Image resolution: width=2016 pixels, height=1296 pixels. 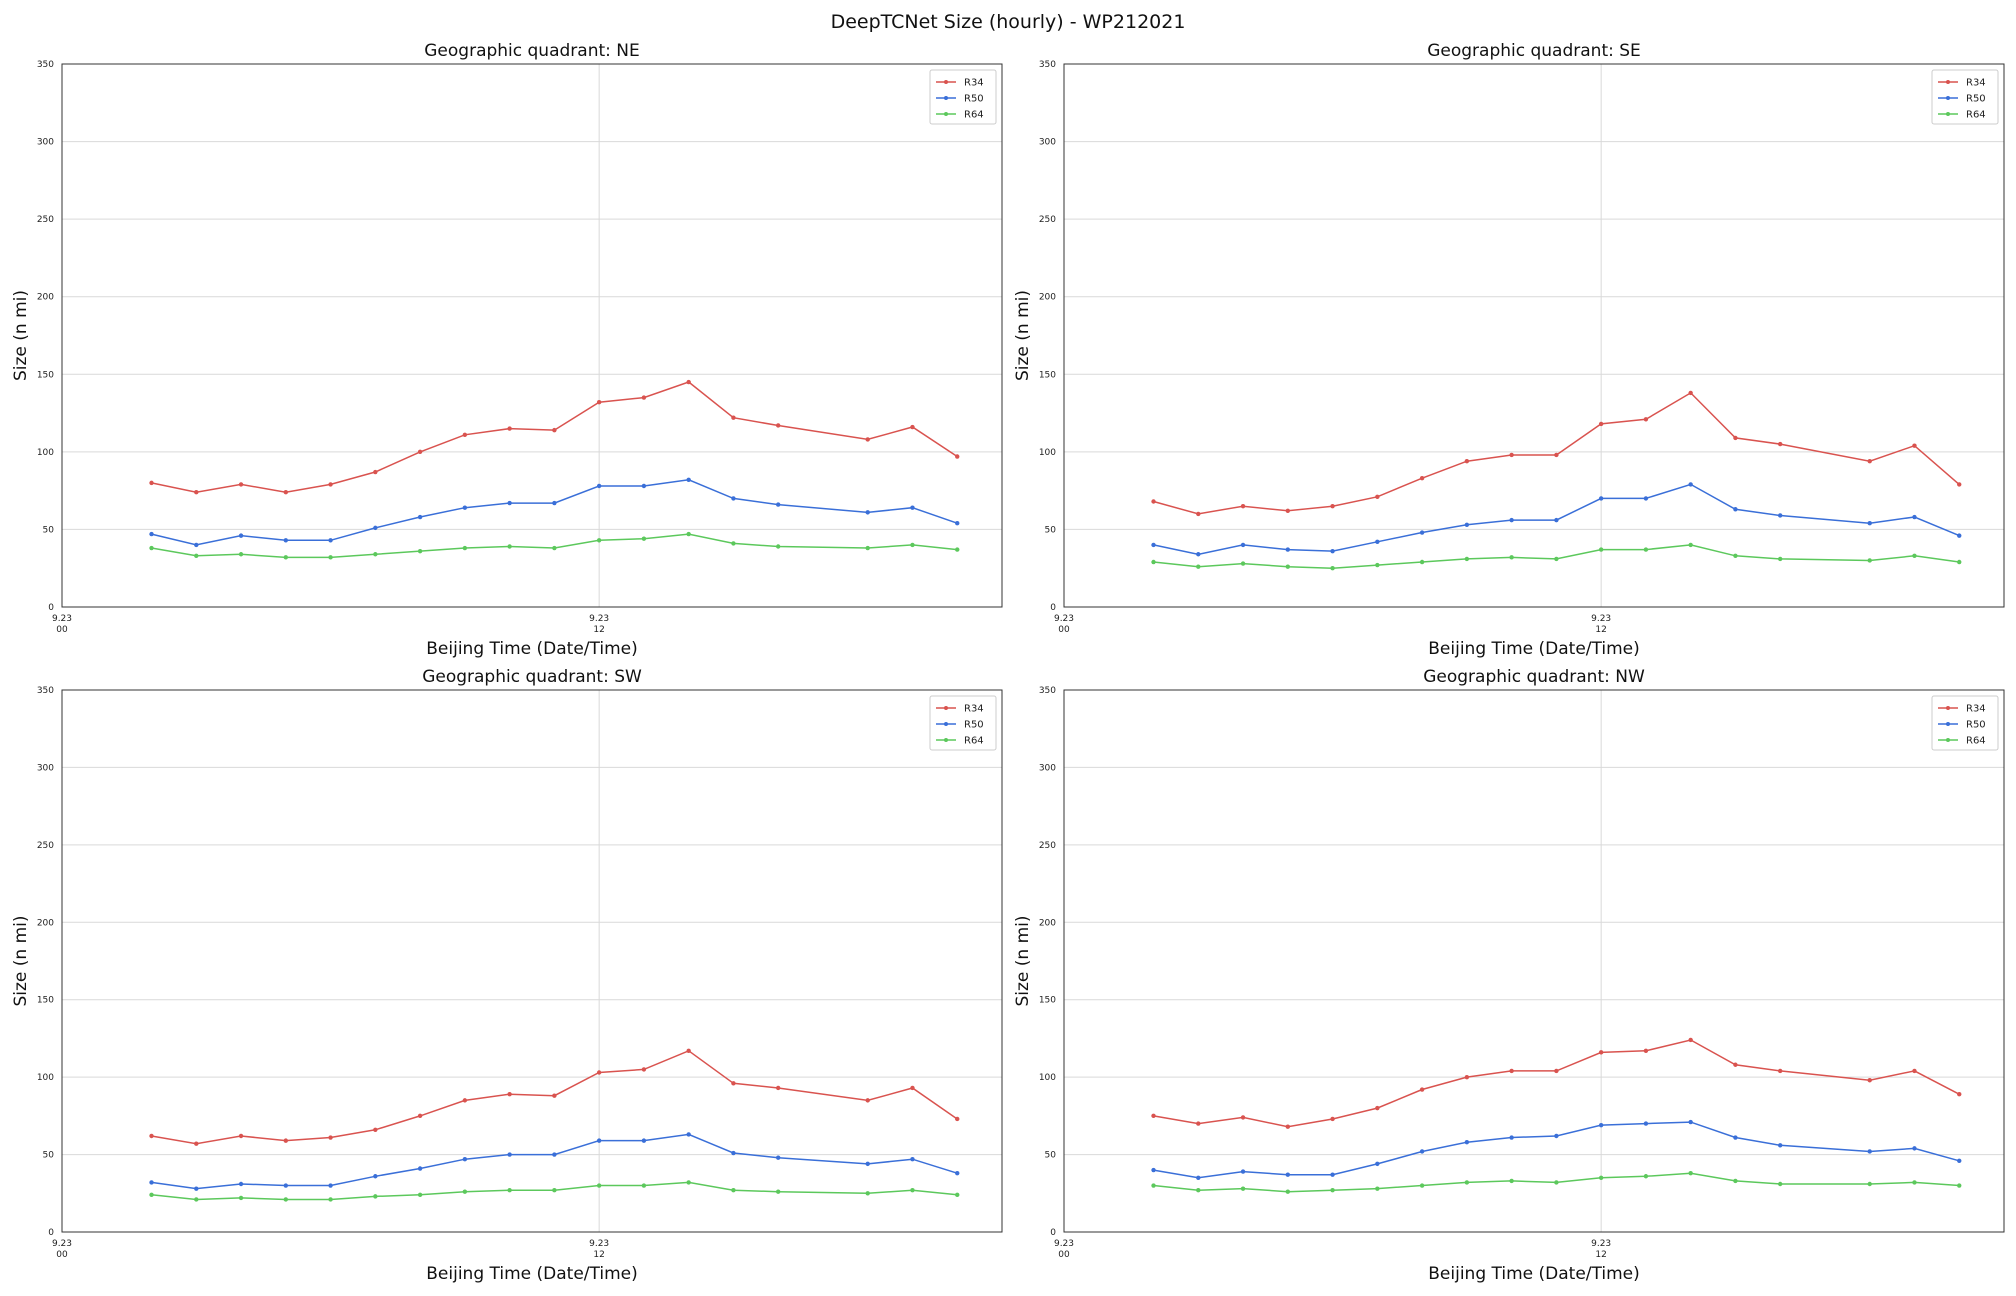 I want to click on legend-label-r50: R50, so click(x=974, y=725).